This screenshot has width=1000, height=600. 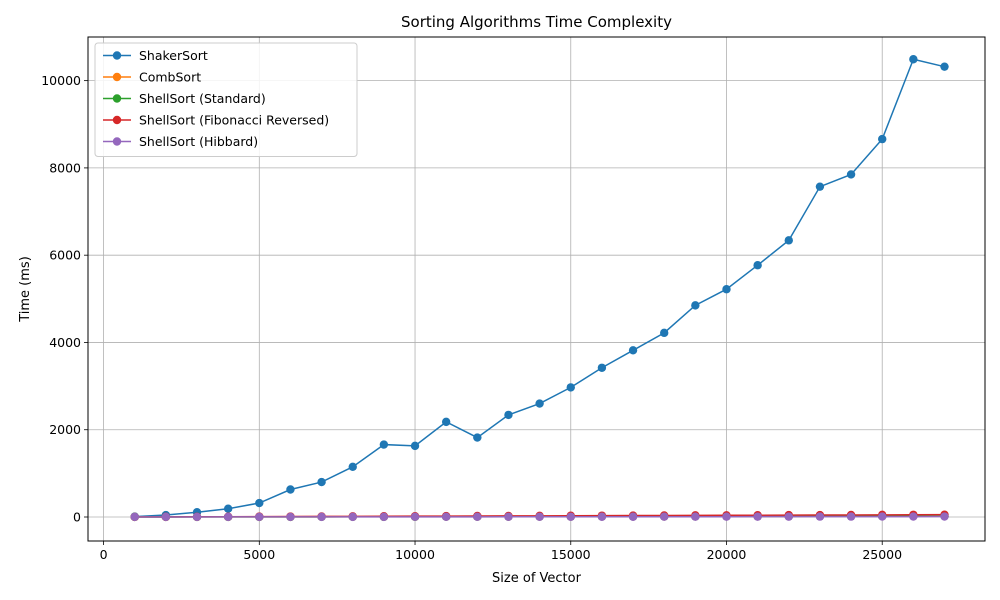 What do you see at coordinates (65, 167) in the screenshot?
I see `y-tick-label: 8000` at bounding box center [65, 167].